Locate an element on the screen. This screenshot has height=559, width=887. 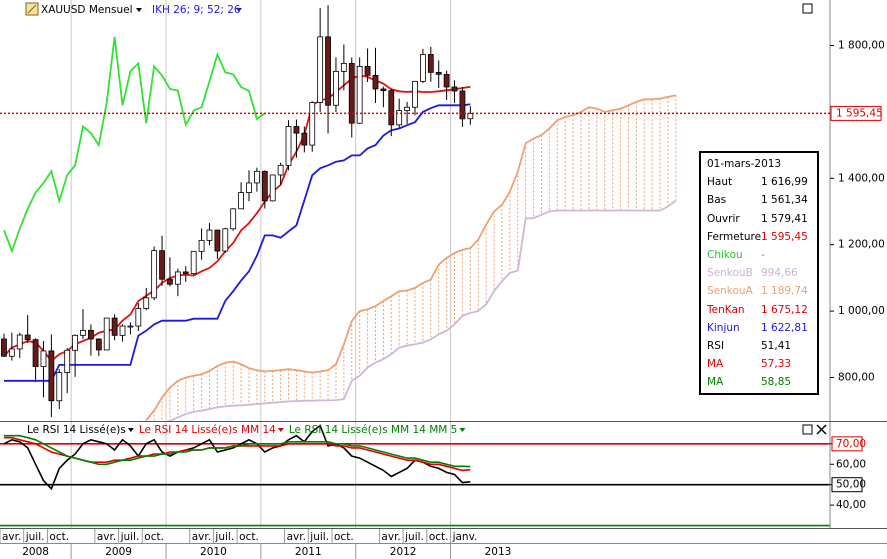
y-tick-label: 800,00 is located at coordinates (856, 378).